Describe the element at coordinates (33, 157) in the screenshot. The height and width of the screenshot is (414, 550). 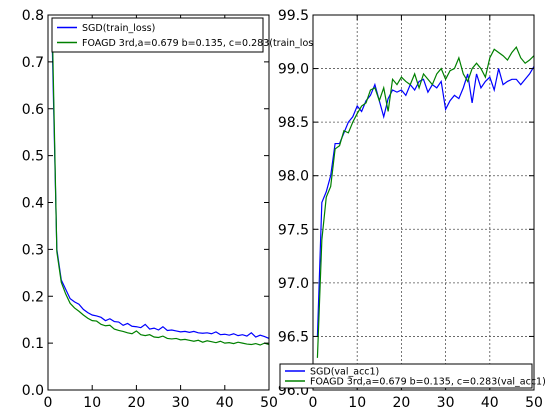
I see `y-tick-label: 0.5` at that location.